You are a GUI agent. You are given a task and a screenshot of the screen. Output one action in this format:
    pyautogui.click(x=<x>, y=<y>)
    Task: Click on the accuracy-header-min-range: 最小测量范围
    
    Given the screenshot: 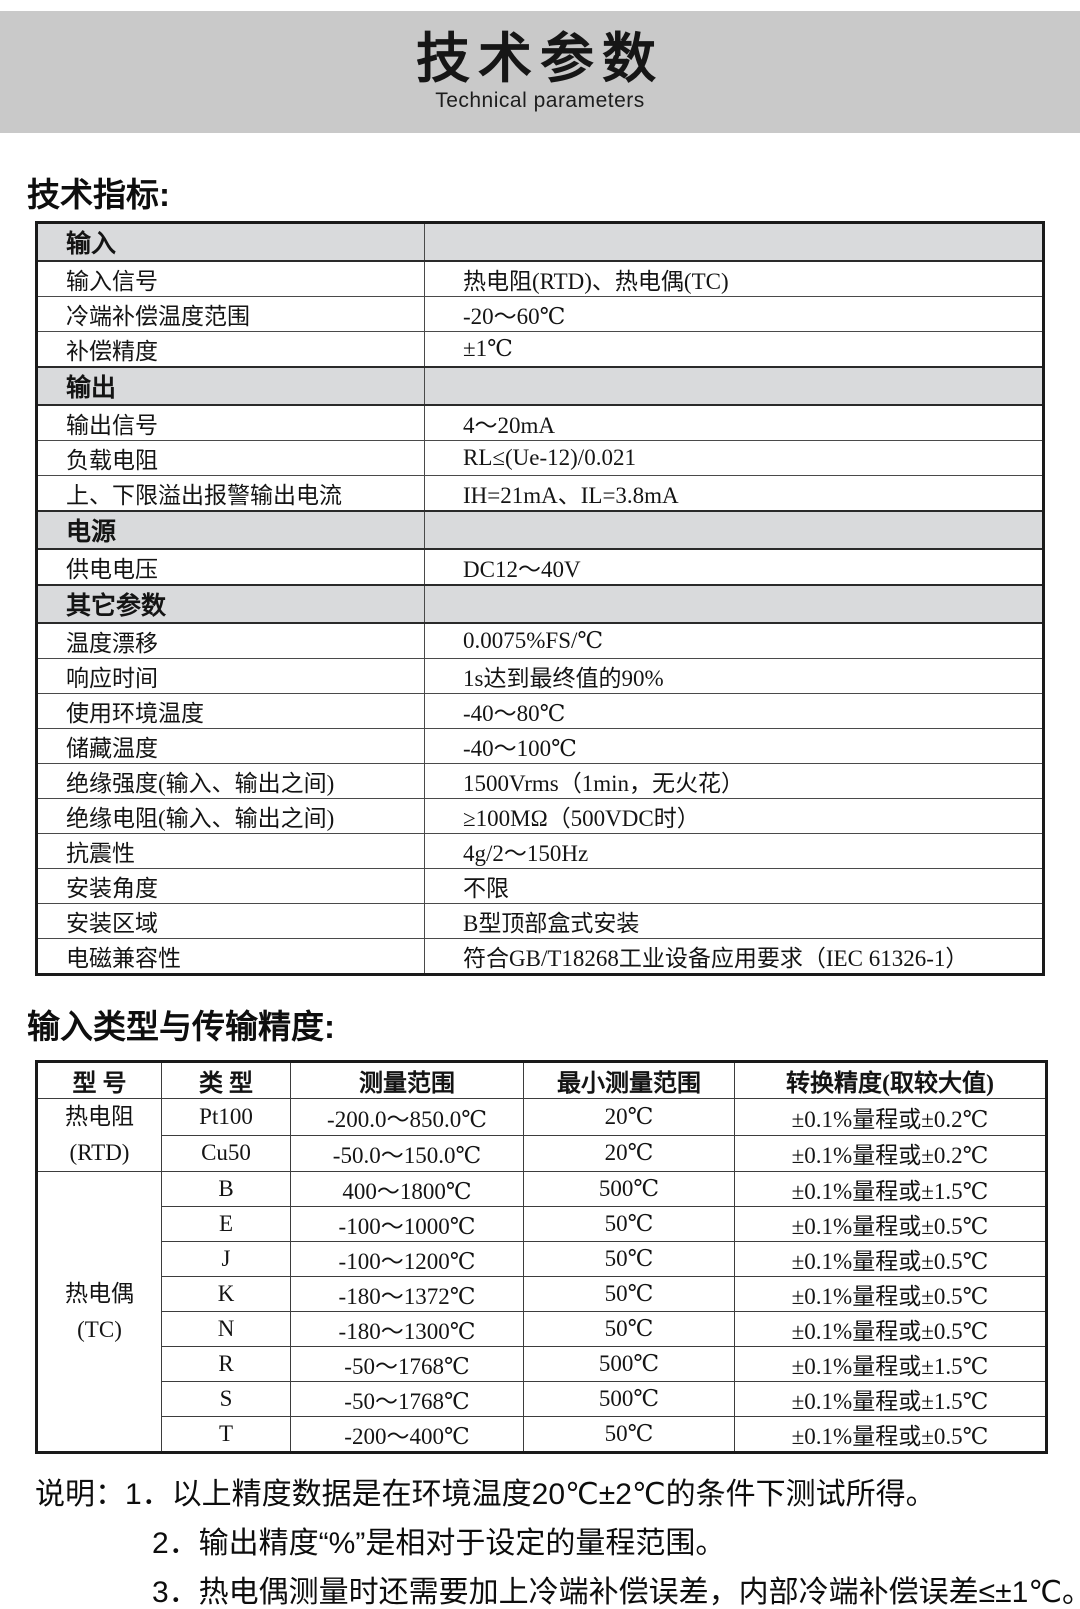 What is the action you would take?
    pyautogui.click(x=629, y=1080)
    